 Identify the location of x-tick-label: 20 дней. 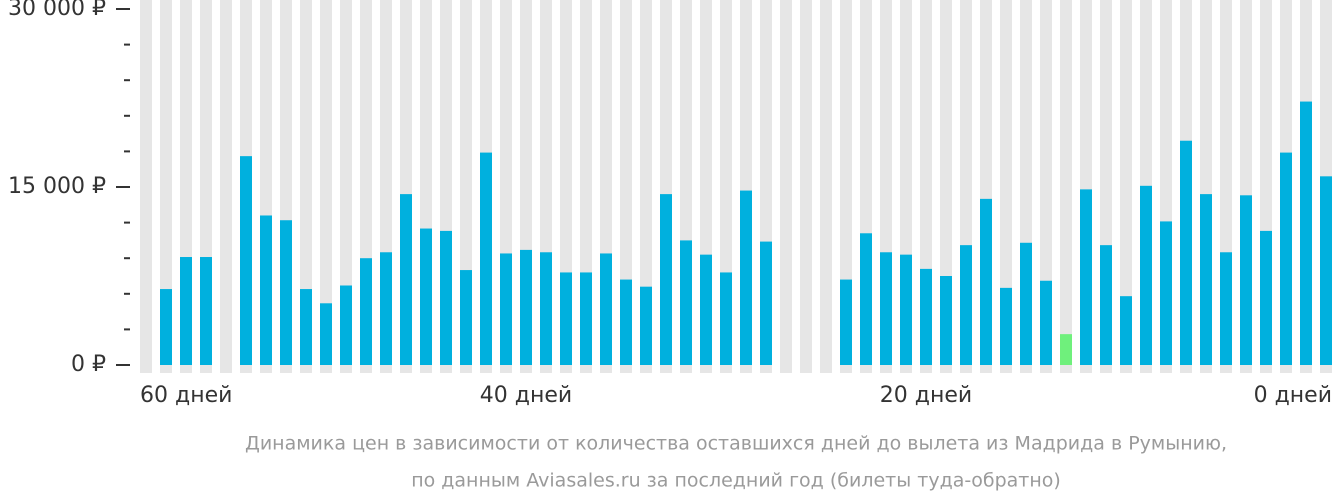
(926, 395).